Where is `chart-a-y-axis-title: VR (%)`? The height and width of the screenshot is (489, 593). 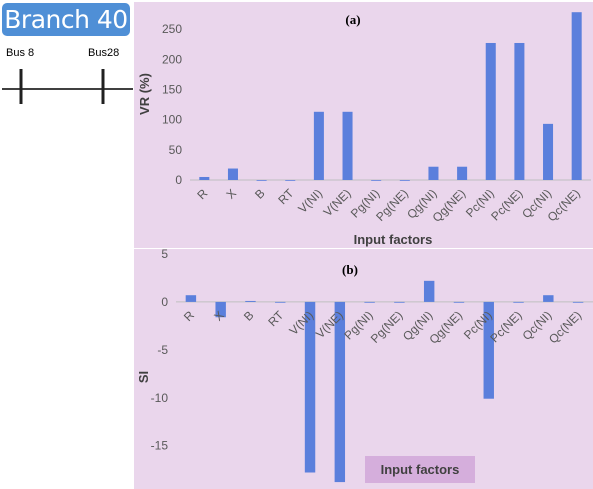
chart-a-y-axis-title: VR (%) is located at coordinates (144, 94).